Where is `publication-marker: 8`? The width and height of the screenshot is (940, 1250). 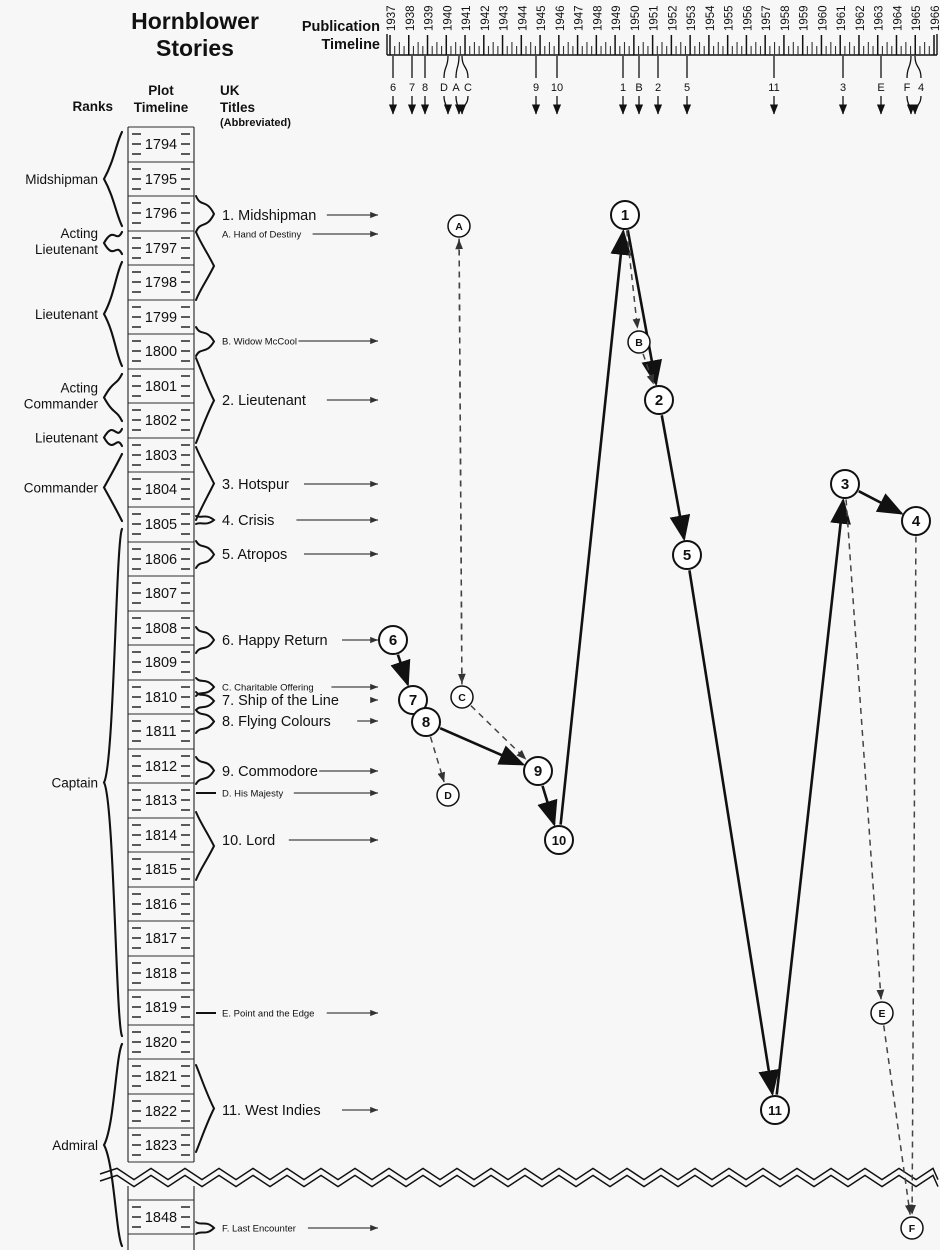
publication-marker: 8 is located at coordinates (425, 85).